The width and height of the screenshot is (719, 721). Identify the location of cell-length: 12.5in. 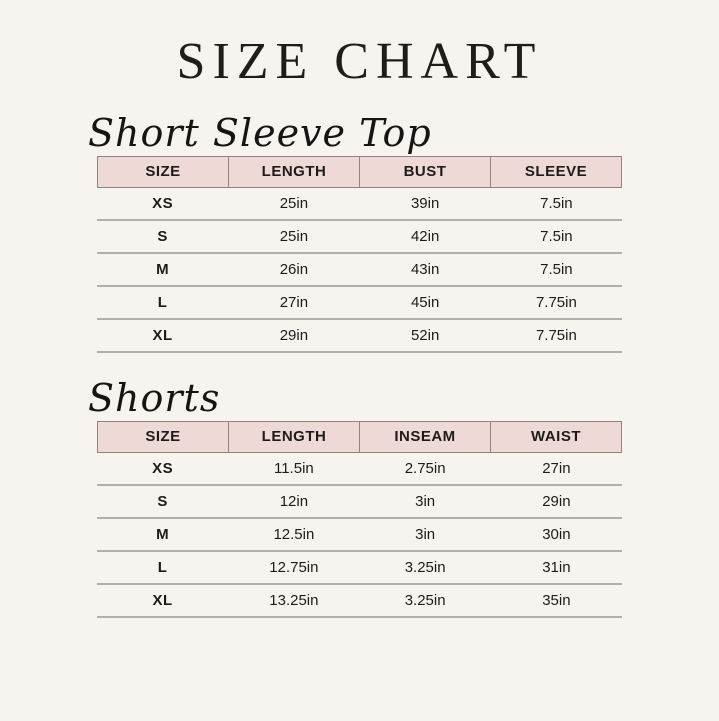
(294, 534).